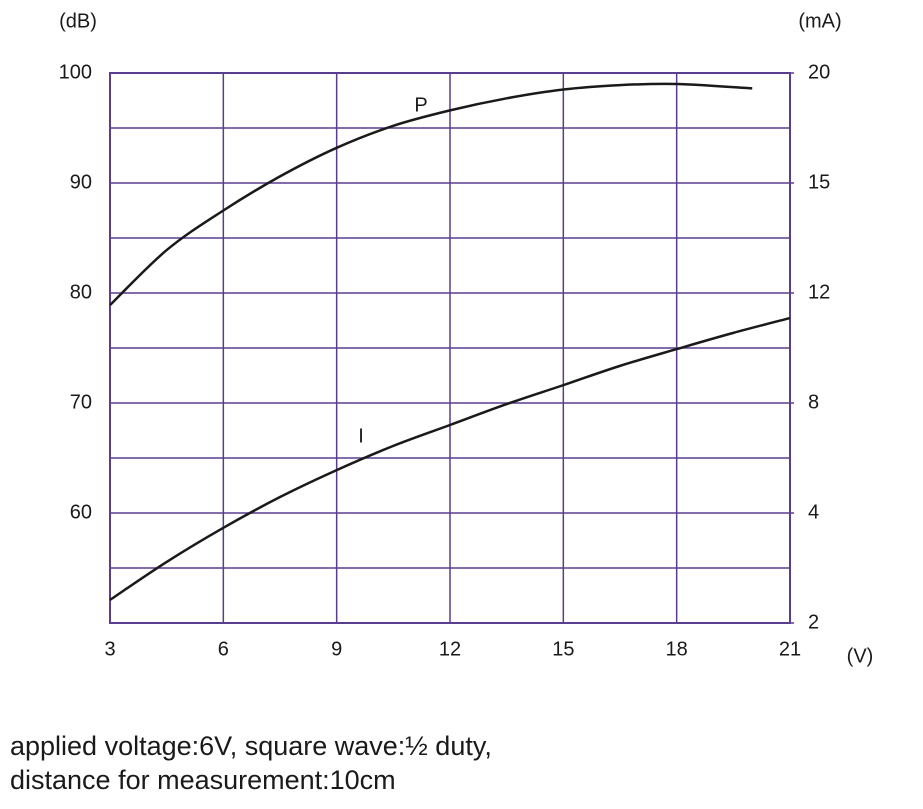 This screenshot has height=809, width=923. I want to click on y-tick-label: 90, so click(81, 182).